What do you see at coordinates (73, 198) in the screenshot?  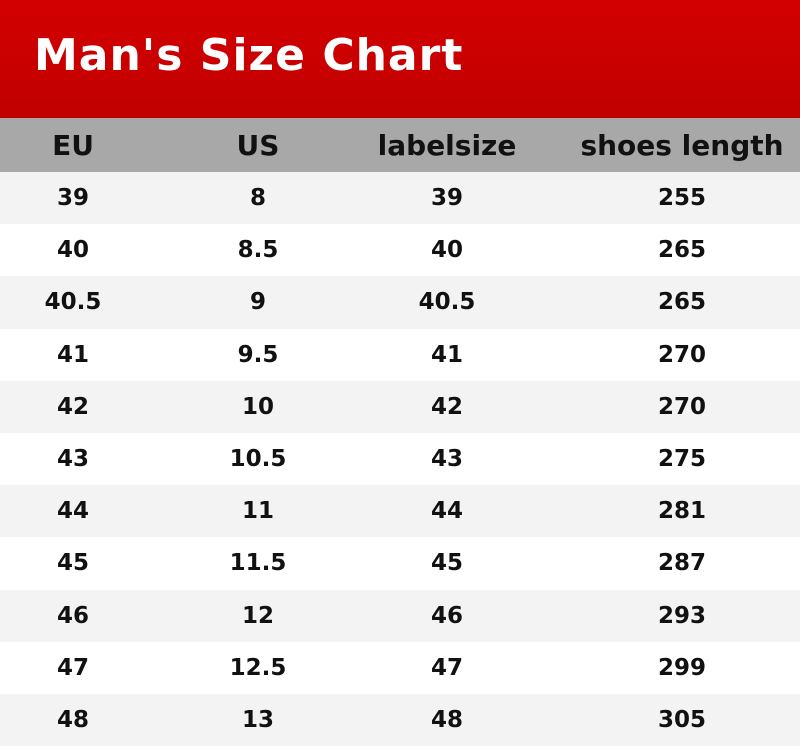 I see `cell-eu: 39` at bounding box center [73, 198].